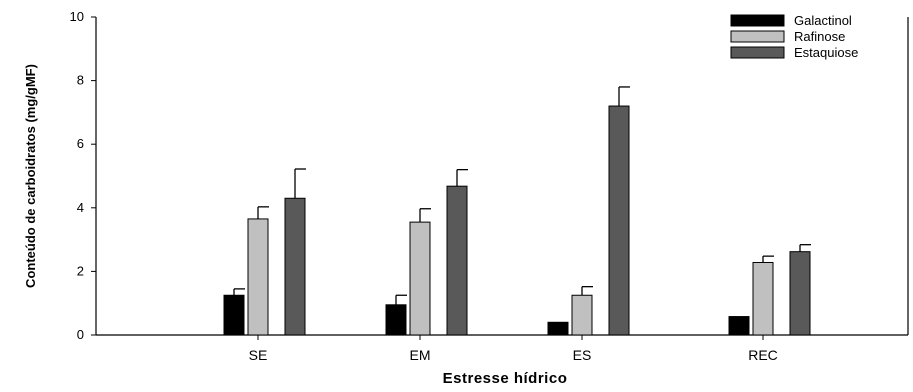 This screenshot has width=913, height=392. Describe the element at coordinates (396, 320) in the screenshot. I see `bar-galactinol-em` at that location.